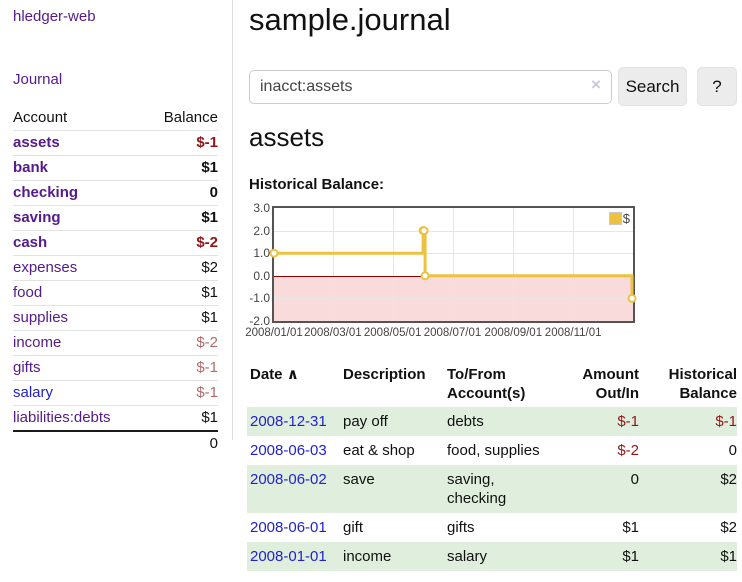  I want to click on account-row: income $-2, so click(115, 343).